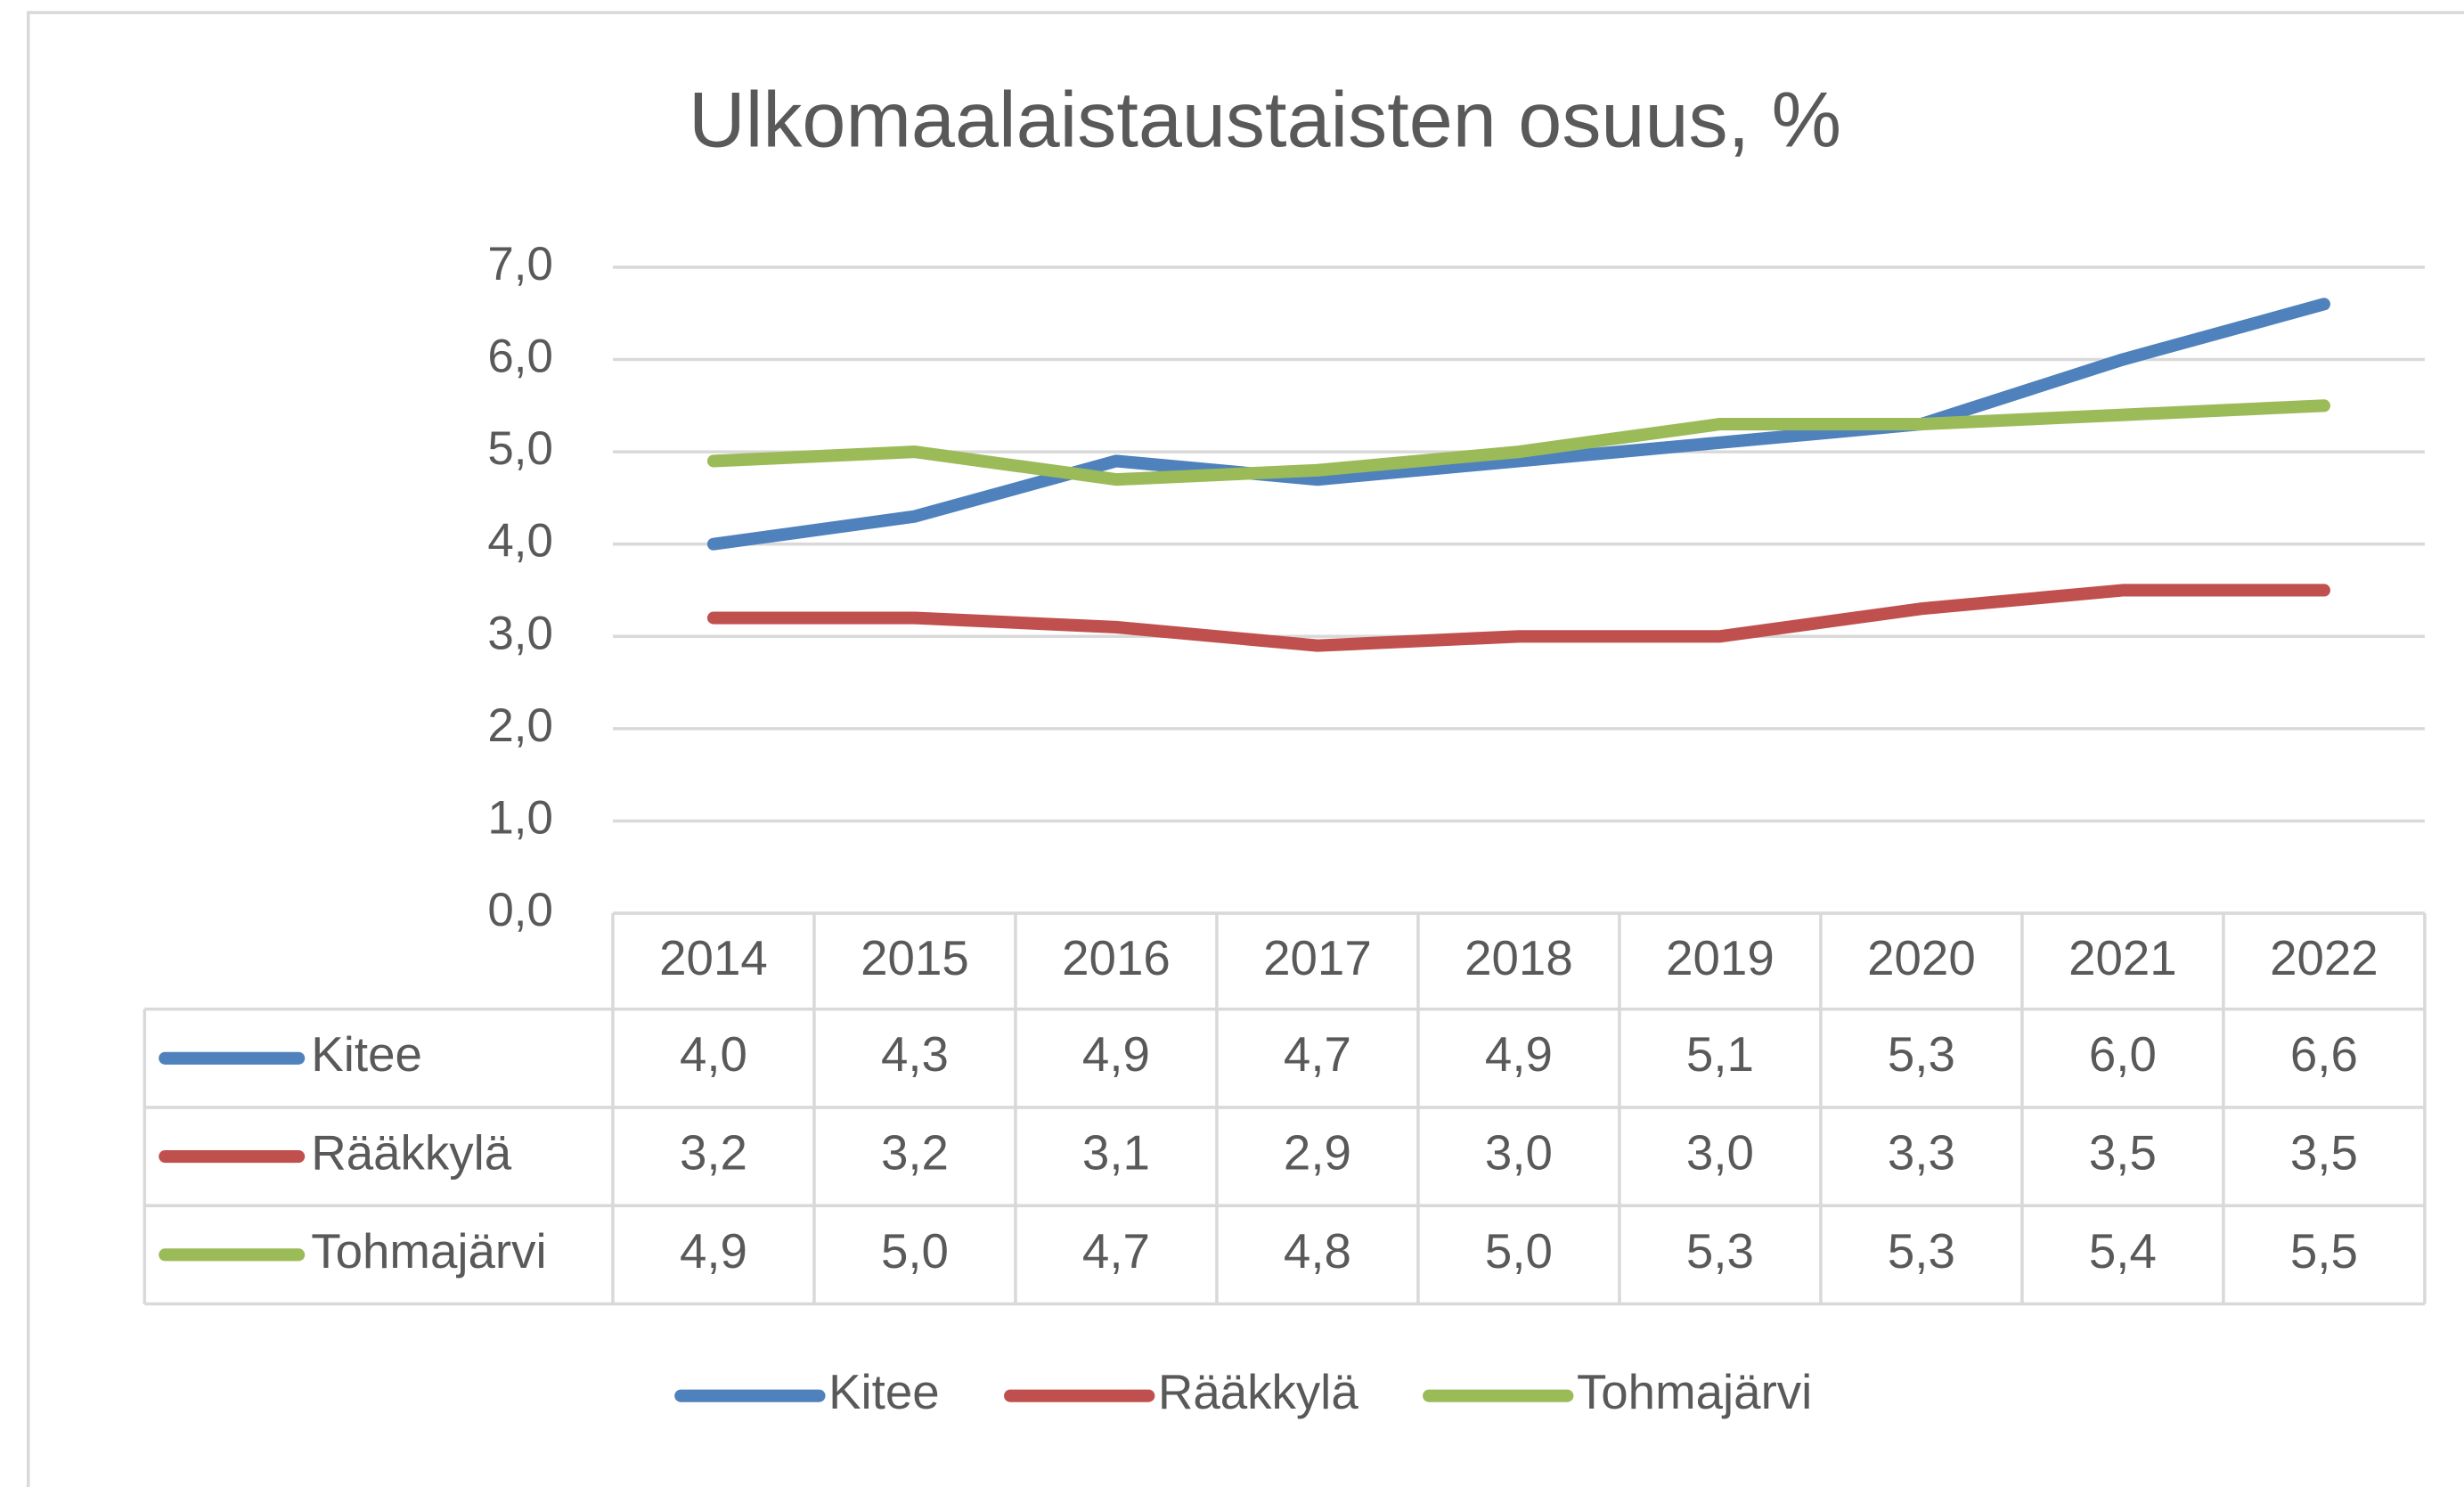 The image size is (2464, 1487). What do you see at coordinates (520, 910) in the screenshot?
I see `y-tick-label: 0,0` at bounding box center [520, 910].